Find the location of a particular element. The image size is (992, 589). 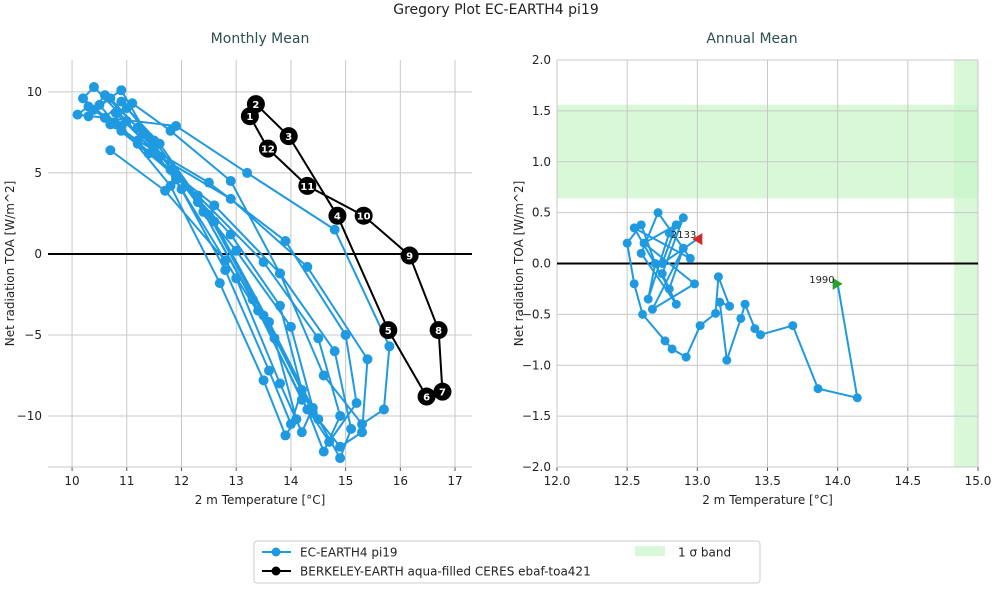

x-tick-label: 13.5 is located at coordinates (767, 481).